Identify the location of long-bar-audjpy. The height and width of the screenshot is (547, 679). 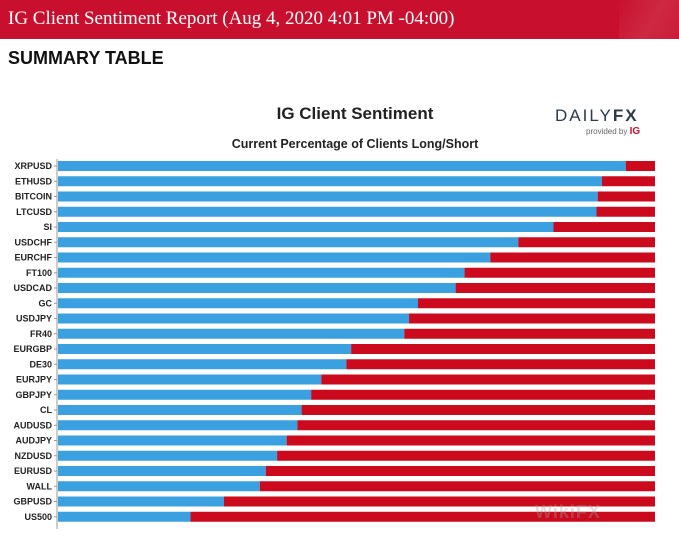
(172, 440).